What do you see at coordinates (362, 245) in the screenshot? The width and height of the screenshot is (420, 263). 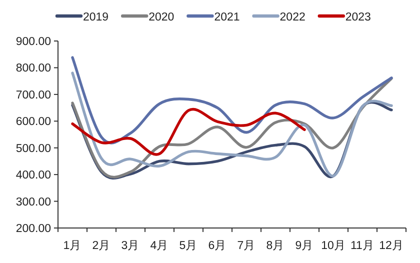 I see `x-tick-label: 11月` at bounding box center [362, 245].